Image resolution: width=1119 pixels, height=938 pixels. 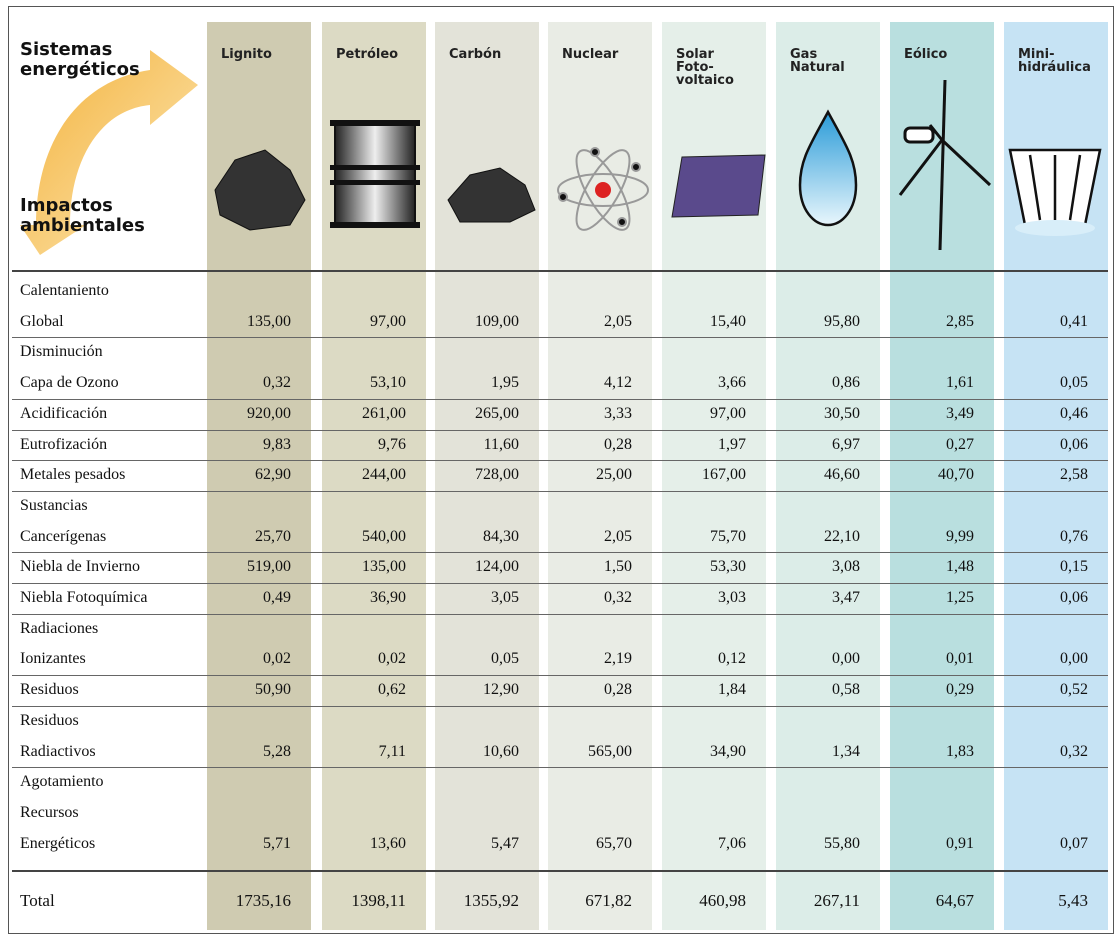 What do you see at coordinates (618, 383) in the screenshot?
I see `cell-value: 4,12` at bounding box center [618, 383].